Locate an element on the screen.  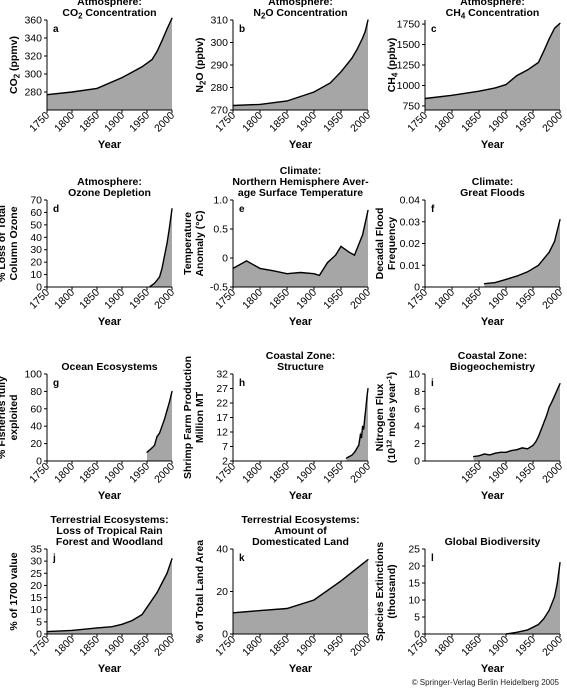
chart-title: CO2 Concentration is located at coordinates (109, 14).